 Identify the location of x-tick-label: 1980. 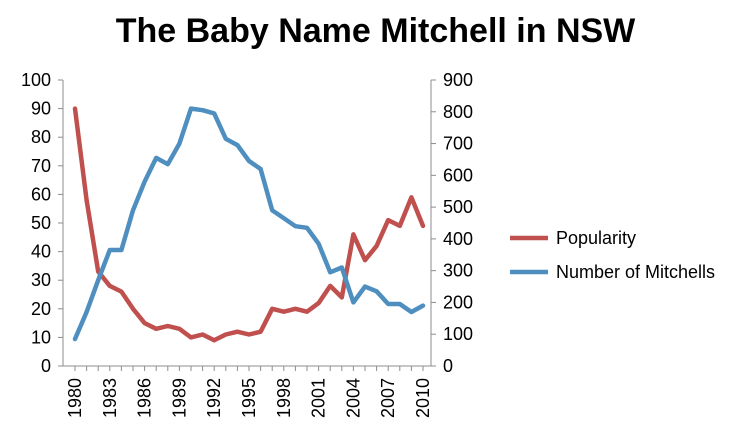
(75, 398).